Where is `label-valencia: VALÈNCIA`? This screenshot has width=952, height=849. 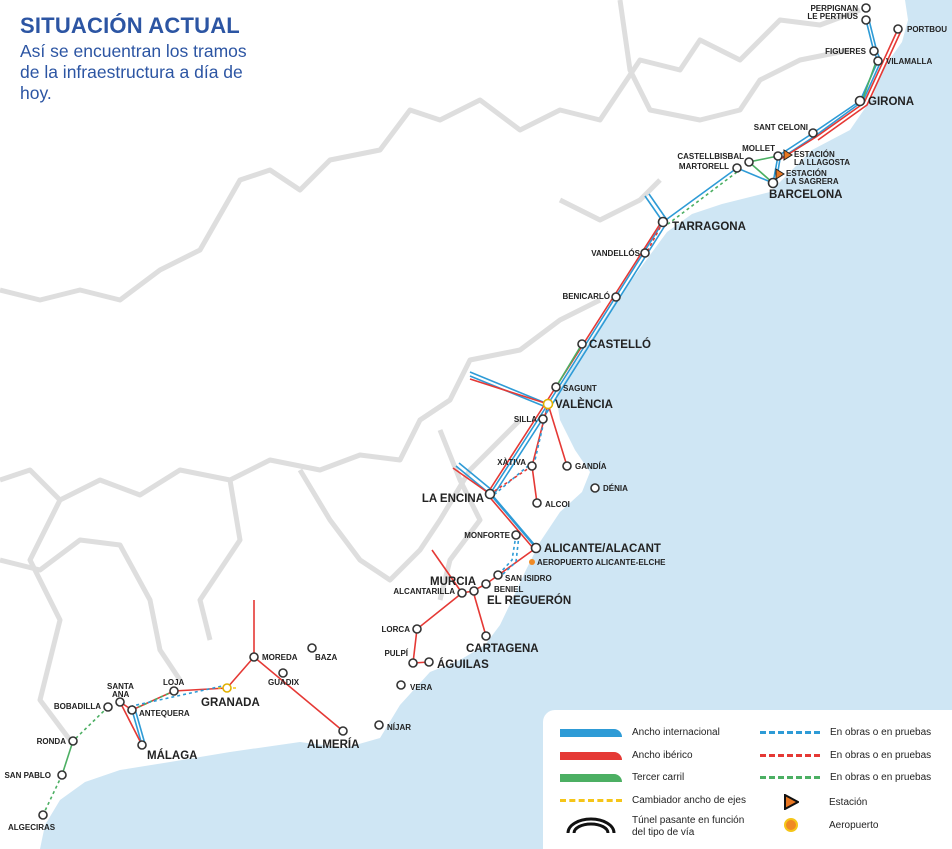 label-valencia: VALÈNCIA is located at coordinates (584, 404).